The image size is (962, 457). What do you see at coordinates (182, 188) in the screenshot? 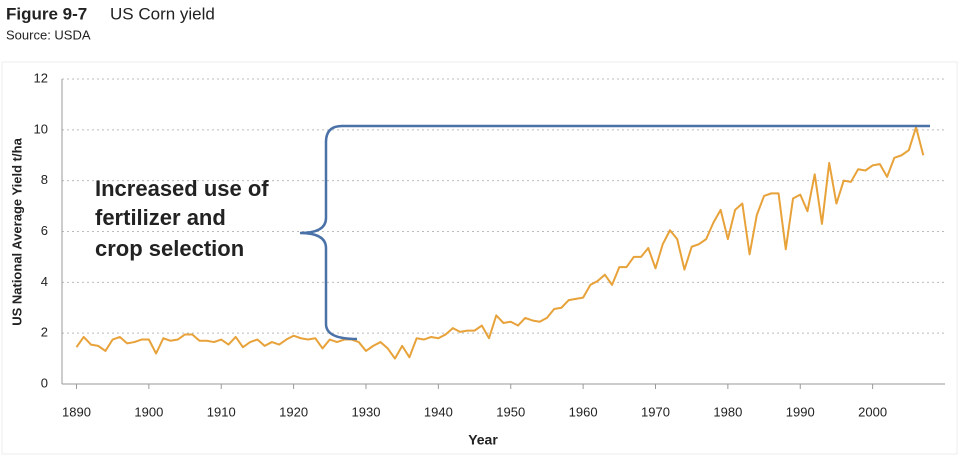
I see `annotation: Increased use of` at bounding box center [182, 188].